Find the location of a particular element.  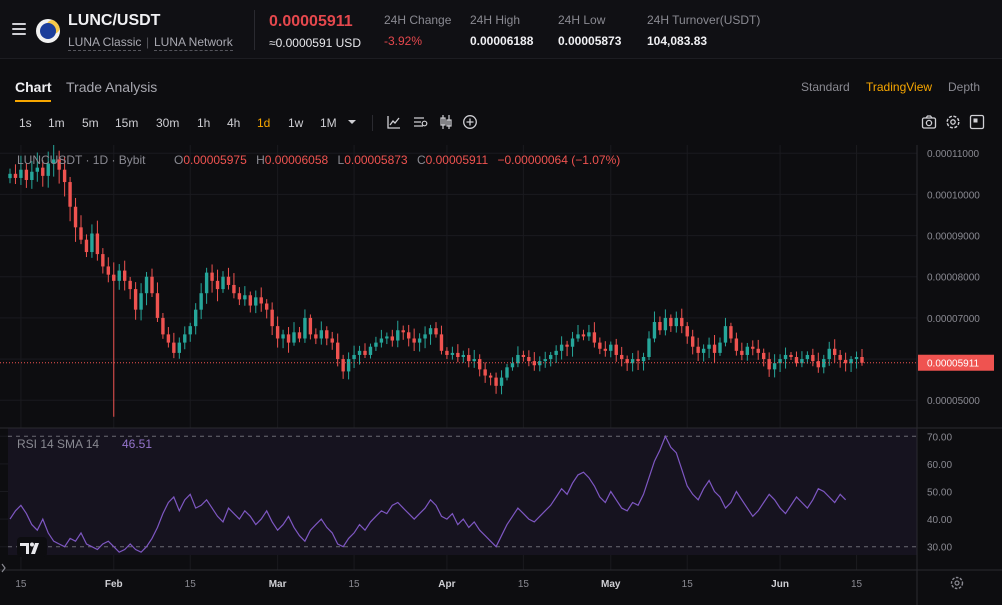

rsi-axis-label: 60.00 is located at coordinates (939, 465).